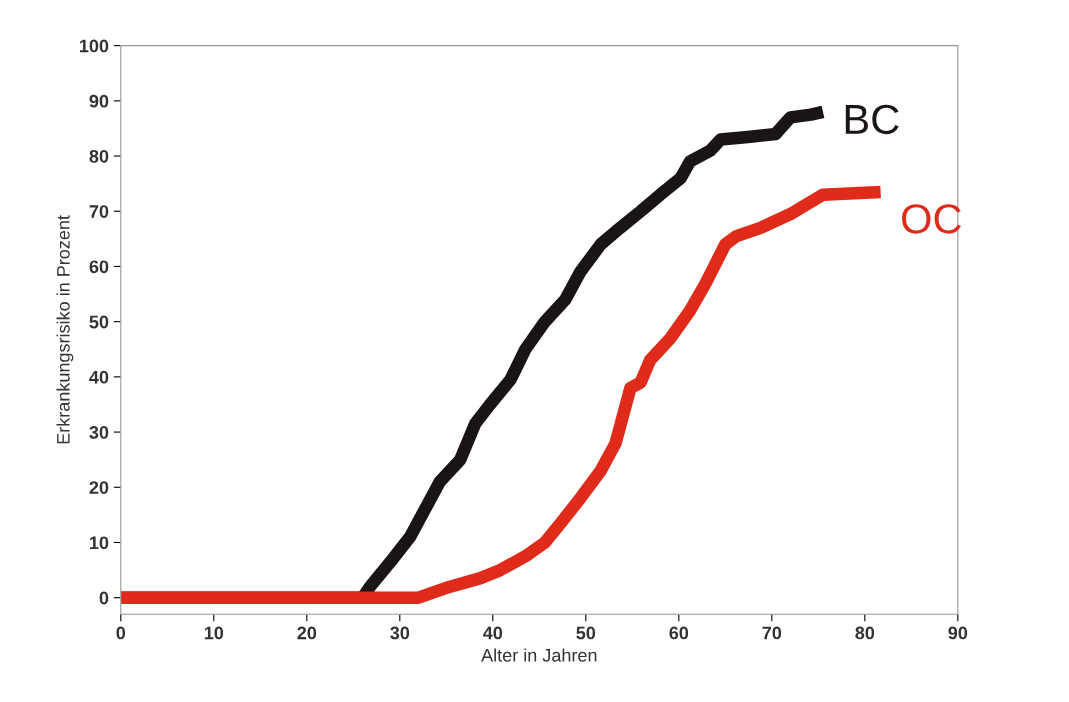  I want to click on x-tick-label: 20, so click(307, 633).